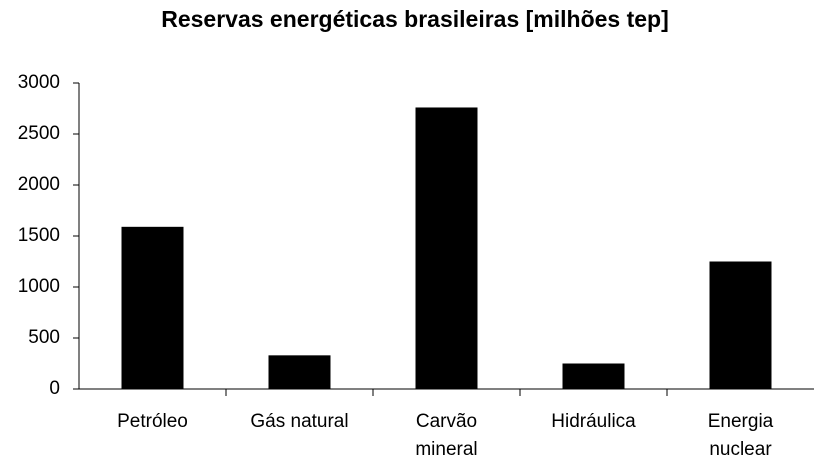  Describe the element at coordinates (593, 421) in the screenshot. I see `x-tick-label: Hidráulica` at that location.